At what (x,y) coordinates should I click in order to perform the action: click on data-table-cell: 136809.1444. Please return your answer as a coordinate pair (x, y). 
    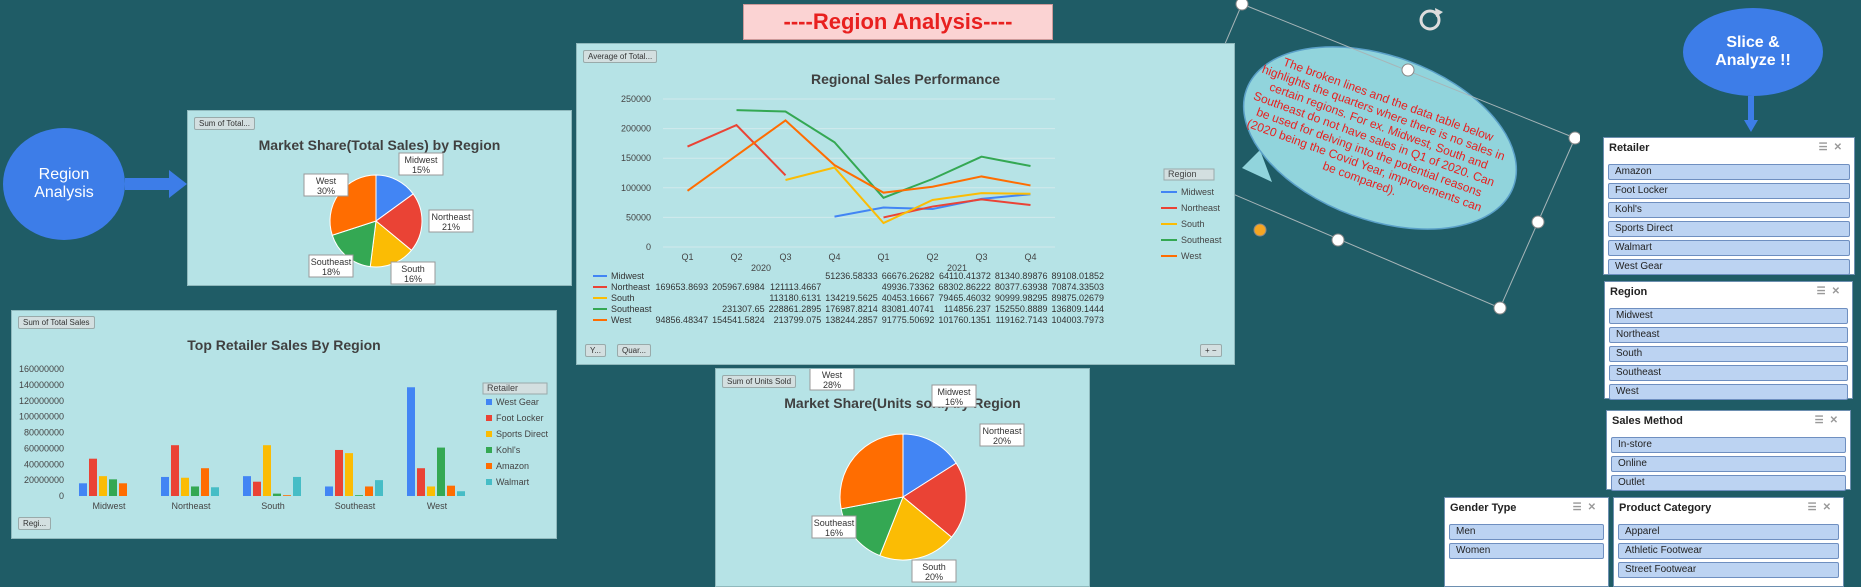
    Looking at the image, I should click on (1078, 308).